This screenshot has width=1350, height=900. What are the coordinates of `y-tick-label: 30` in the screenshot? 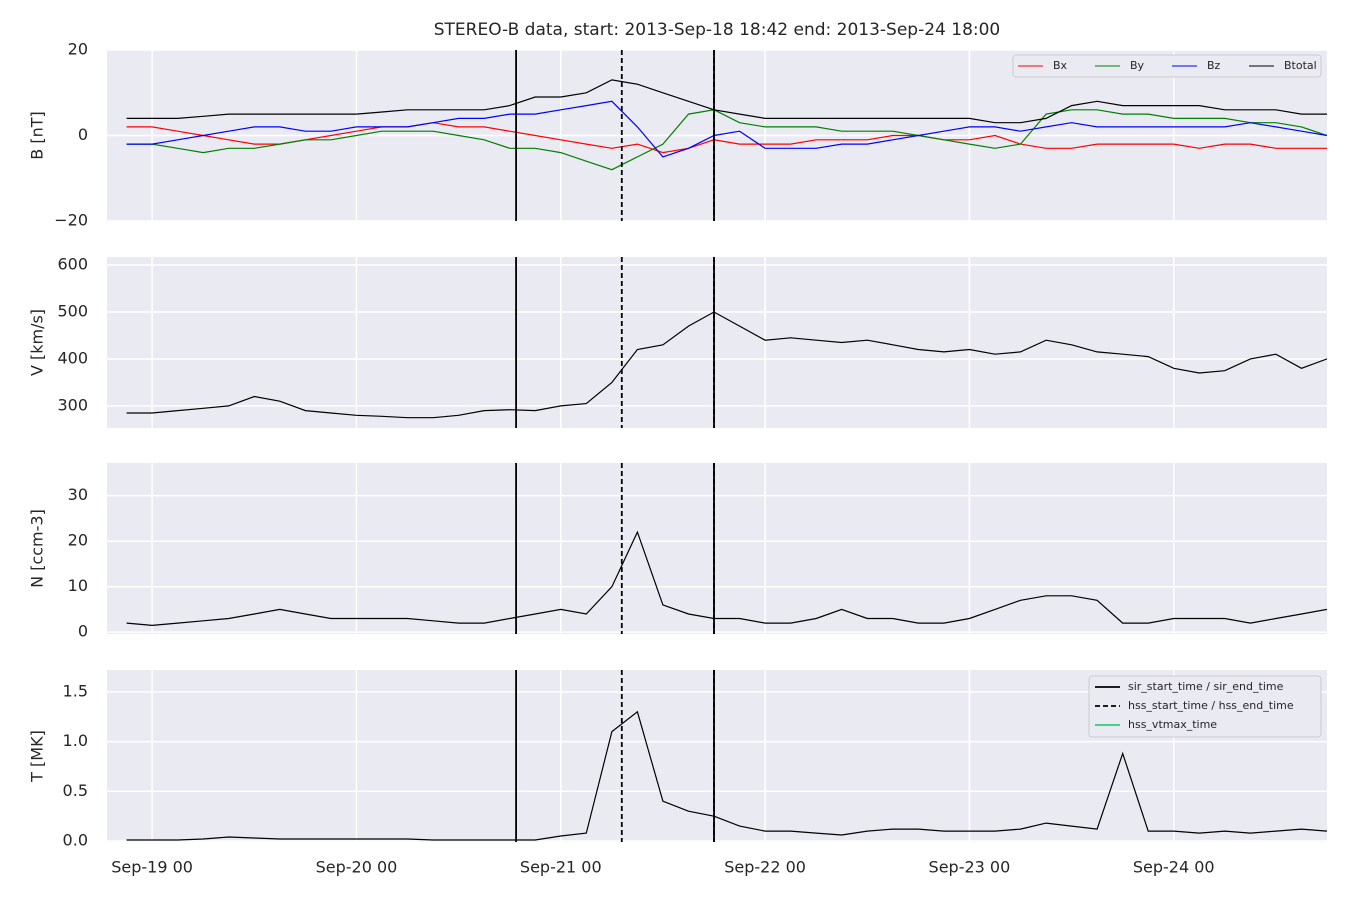 It's located at (78, 494).